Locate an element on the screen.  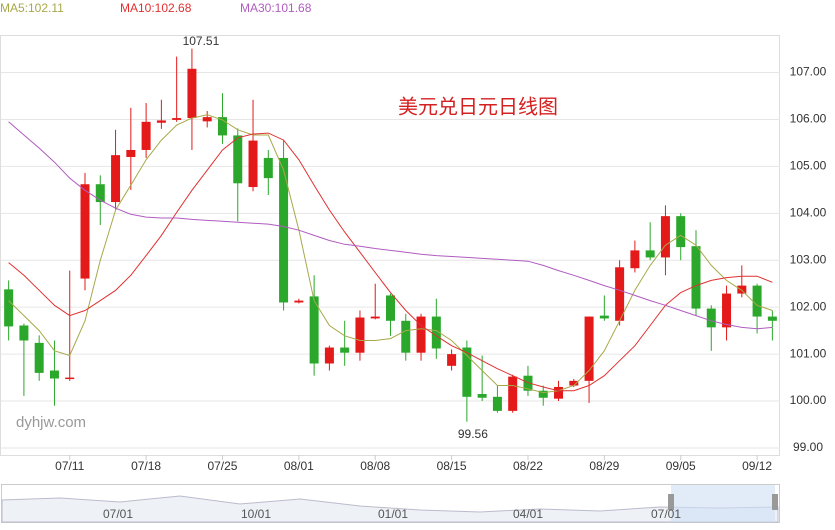
y-tick-label: 102.00 is located at coordinates (808, 306).